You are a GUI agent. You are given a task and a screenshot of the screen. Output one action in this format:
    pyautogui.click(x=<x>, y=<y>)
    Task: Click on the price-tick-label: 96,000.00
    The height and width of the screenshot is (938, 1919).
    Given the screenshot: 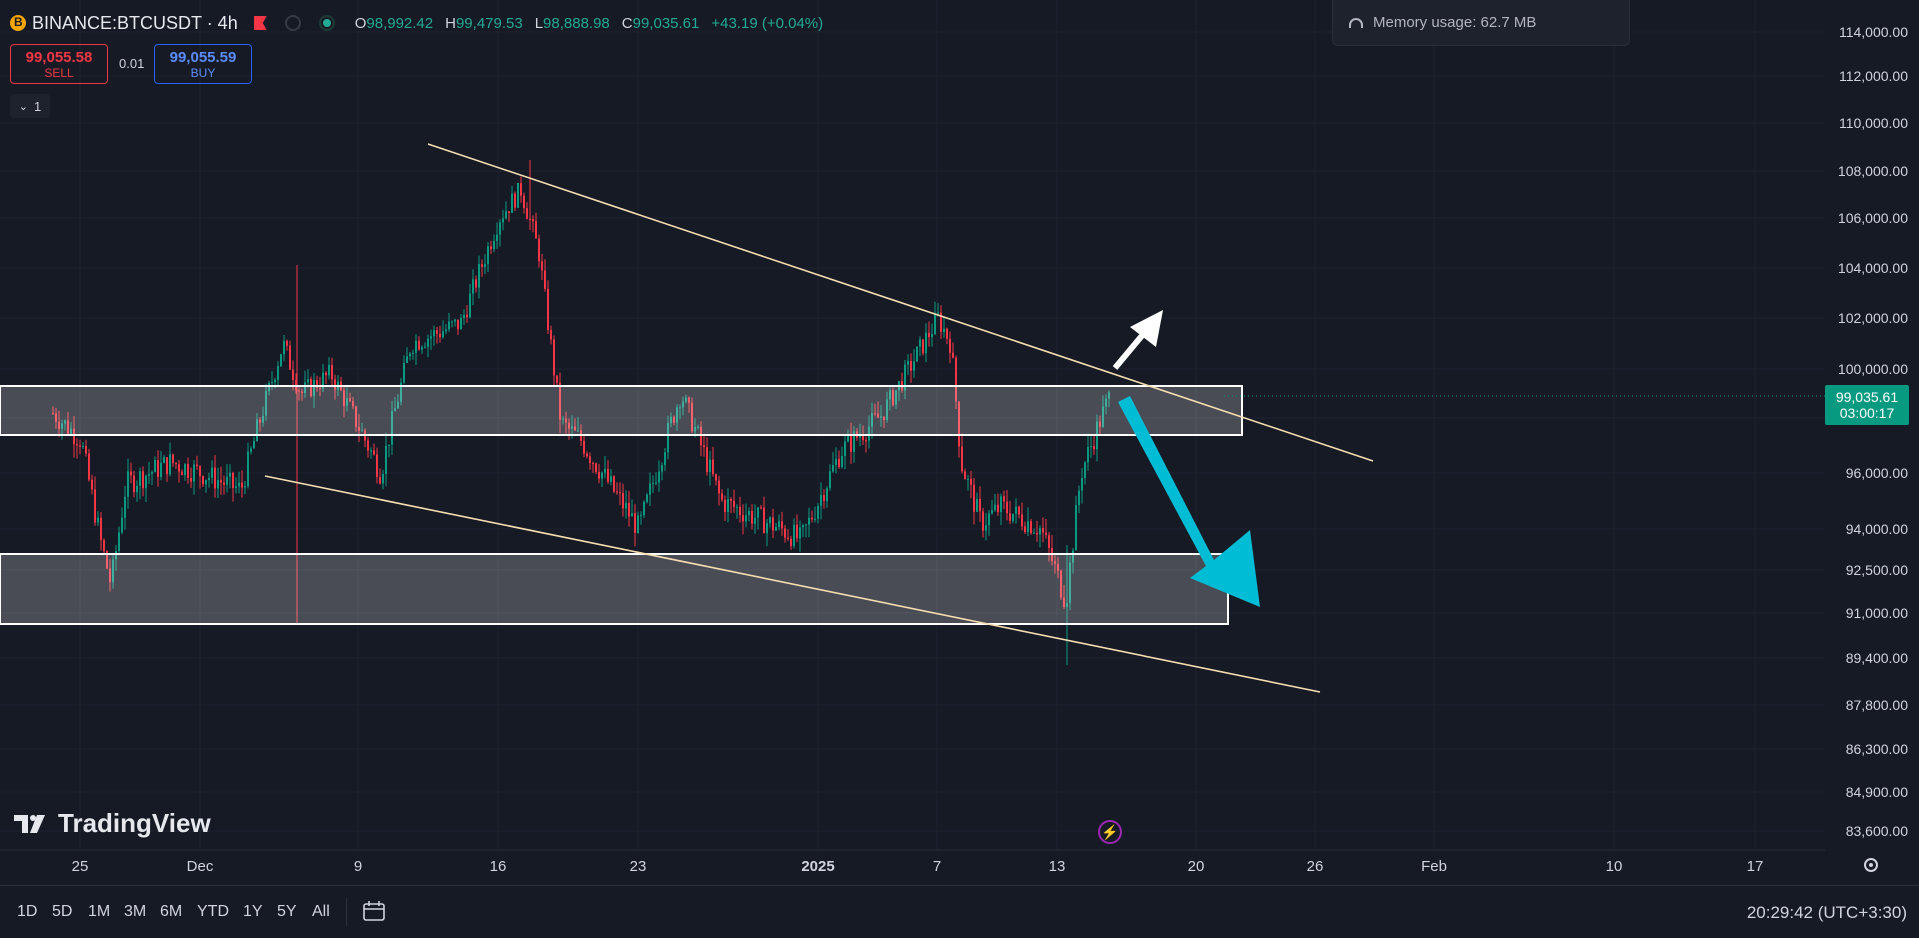 What is the action you would take?
    pyautogui.click(x=1877, y=473)
    